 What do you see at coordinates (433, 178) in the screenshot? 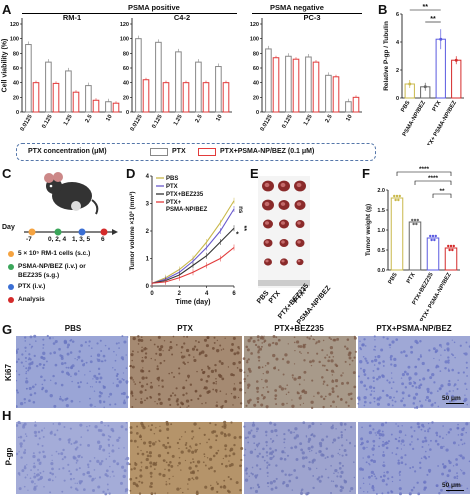
I see `sig-label: ****` at bounding box center [433, 178].